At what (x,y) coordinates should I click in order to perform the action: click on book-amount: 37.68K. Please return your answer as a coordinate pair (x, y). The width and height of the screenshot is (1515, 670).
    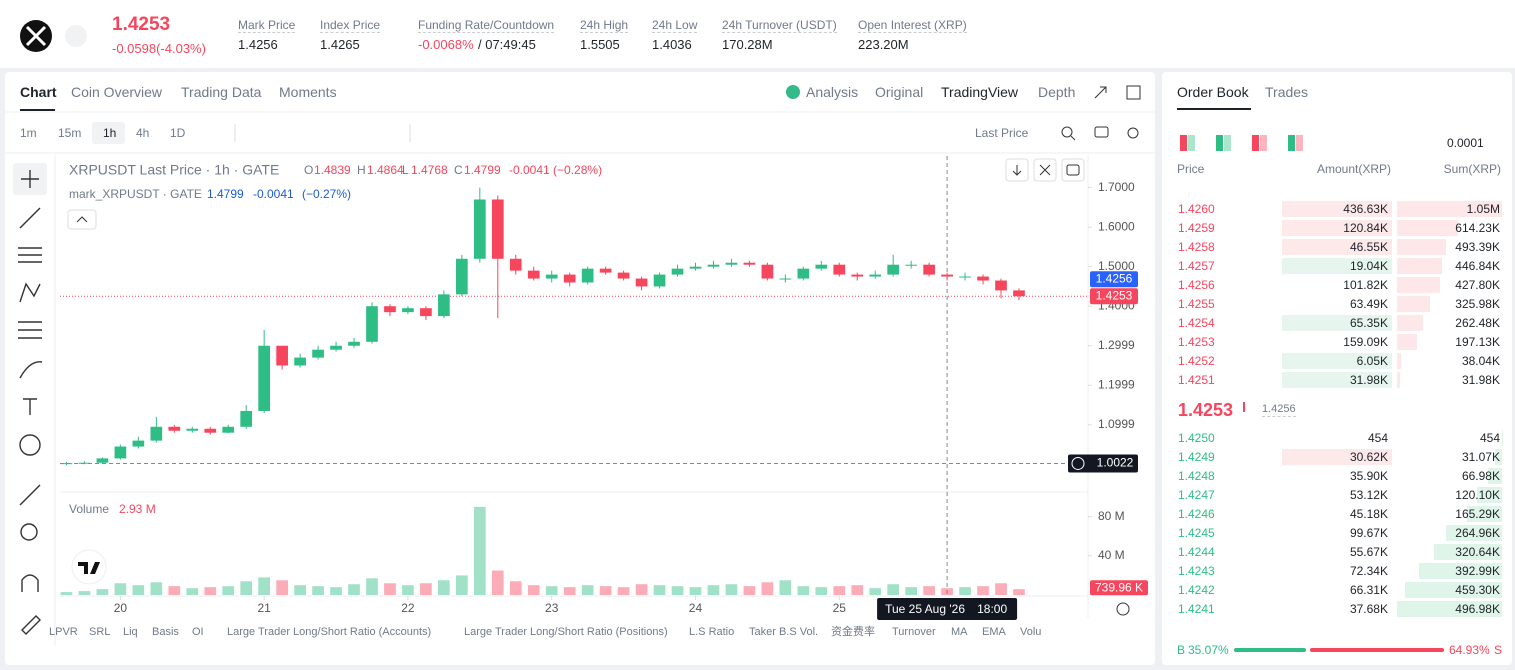
    Looking at the image, I should click on (1368, 609).